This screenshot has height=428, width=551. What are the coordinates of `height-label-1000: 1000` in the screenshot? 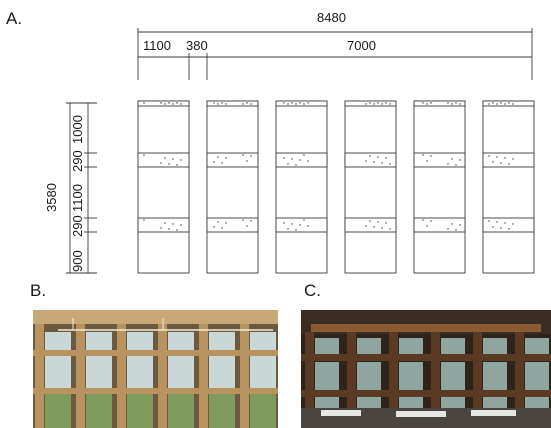 It's located at (77, 129).